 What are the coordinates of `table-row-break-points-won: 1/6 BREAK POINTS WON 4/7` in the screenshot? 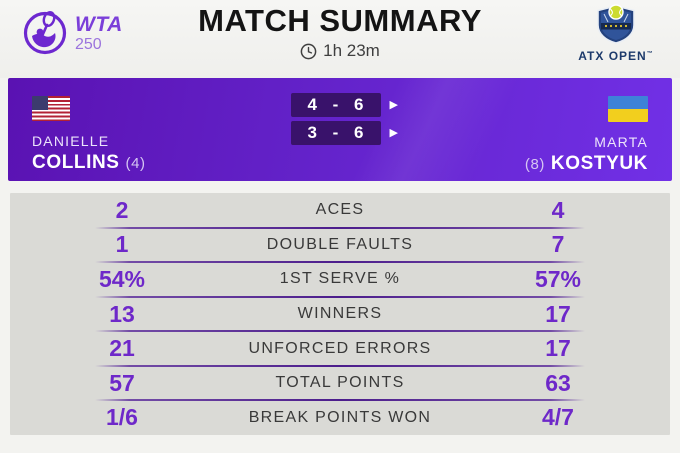 It's located at (340, 417).